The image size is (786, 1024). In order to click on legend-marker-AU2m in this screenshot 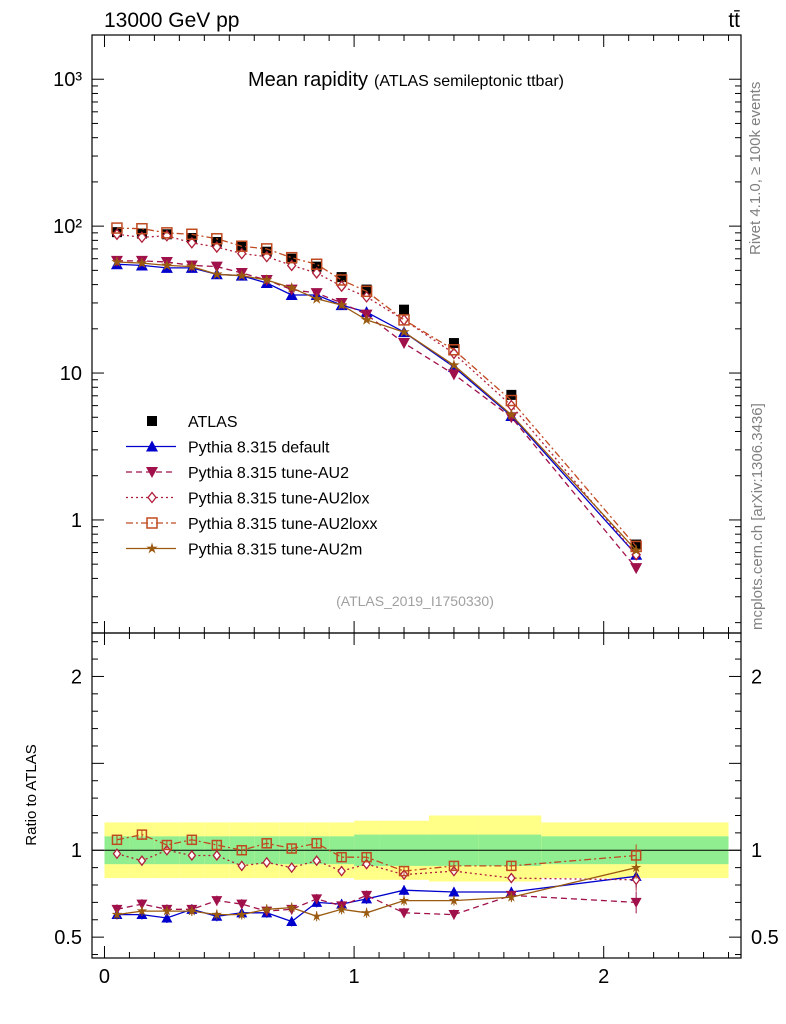, I will do `click(152, 548)`.